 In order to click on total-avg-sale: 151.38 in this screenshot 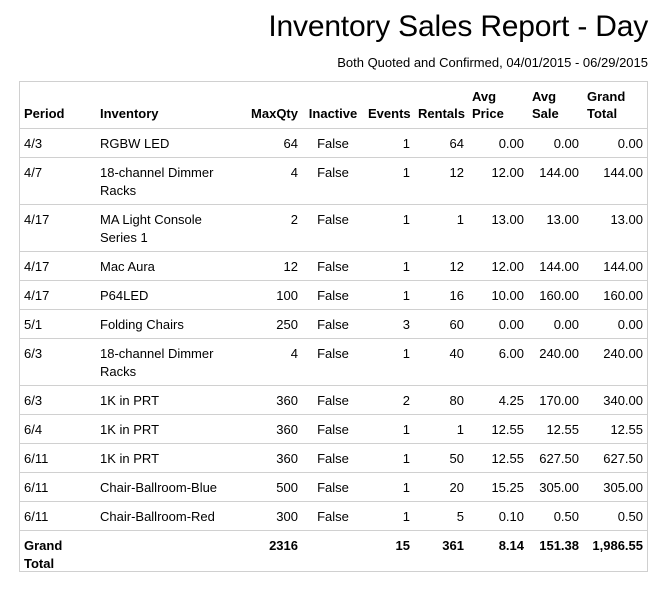, I will do `click(559, 545)`.